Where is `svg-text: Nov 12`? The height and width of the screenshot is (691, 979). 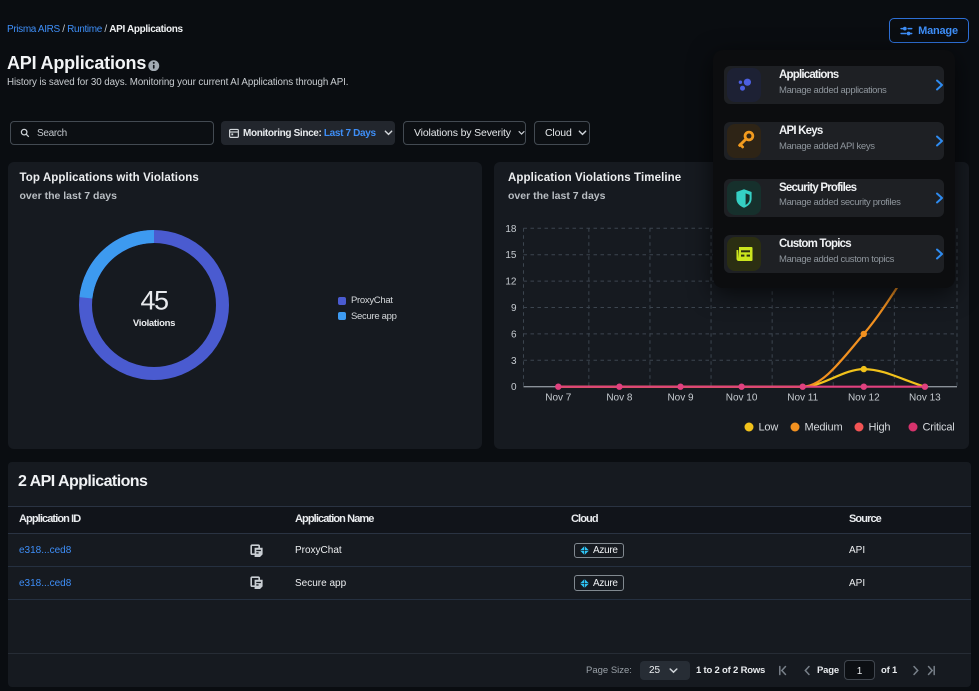 svg-text: Nov 12 is located at coordinates (863, 398).